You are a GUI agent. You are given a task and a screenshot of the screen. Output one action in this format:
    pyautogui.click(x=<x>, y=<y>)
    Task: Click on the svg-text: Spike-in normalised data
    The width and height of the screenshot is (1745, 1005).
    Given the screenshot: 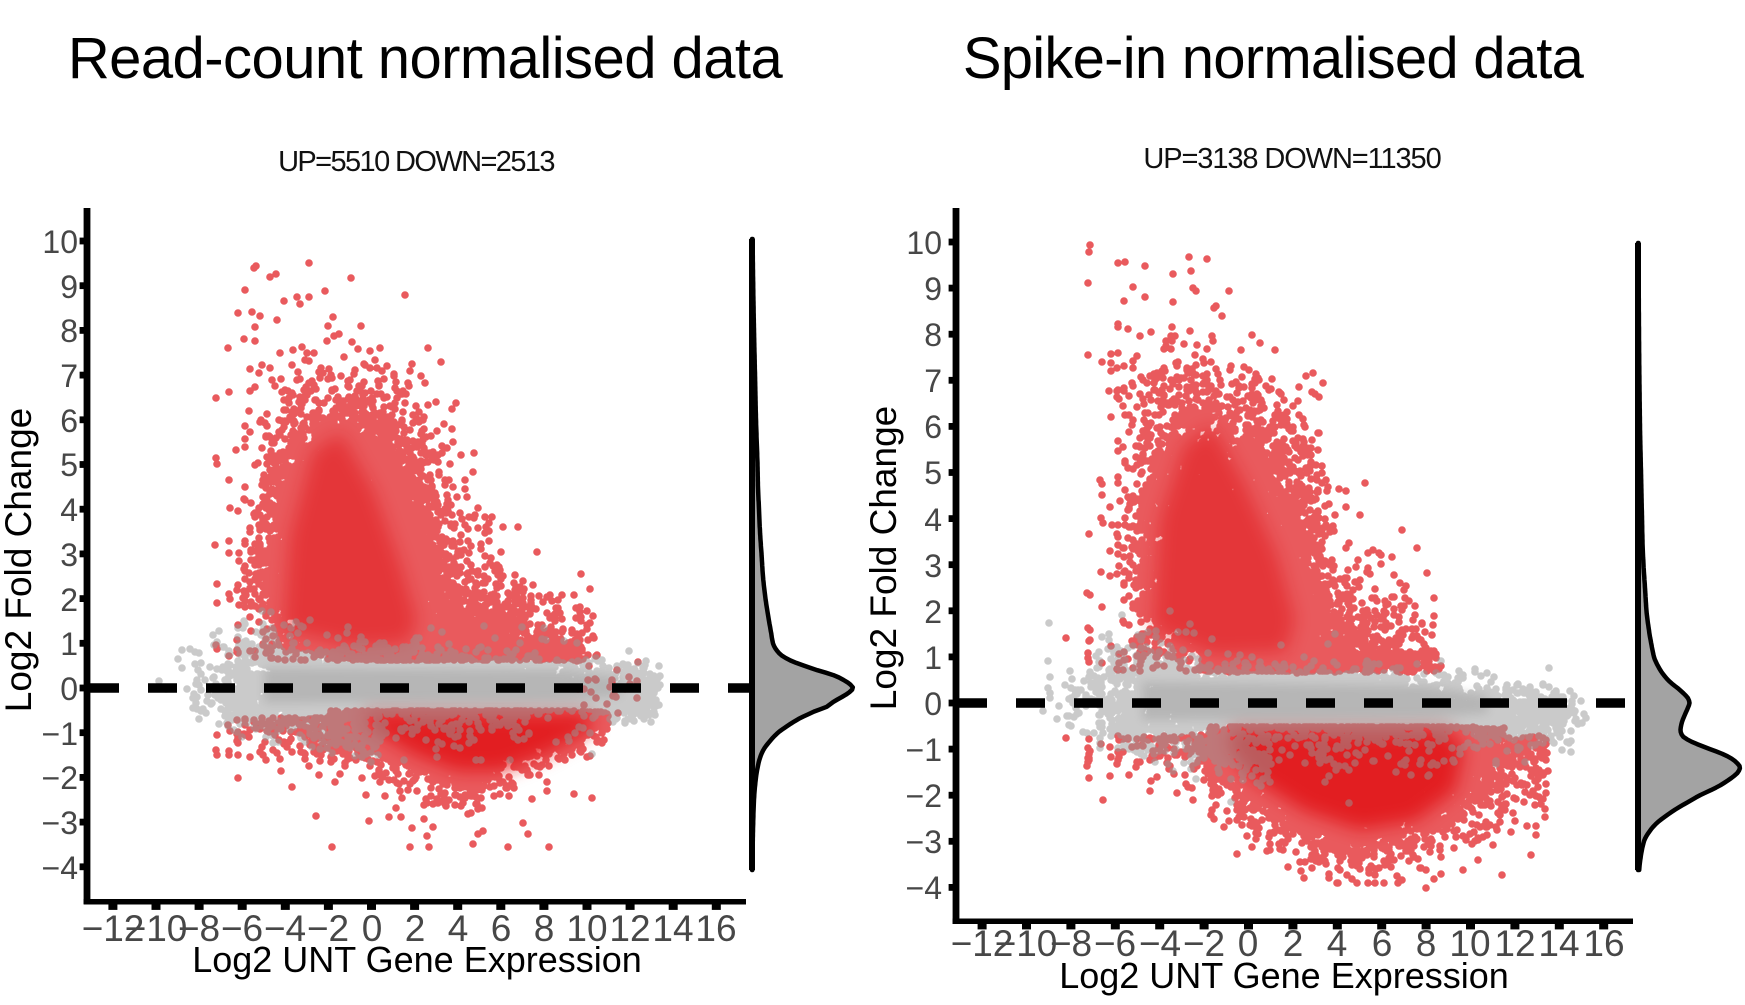 What is the action you would take?
    pyautogui.click(x=1274, y=58)
    